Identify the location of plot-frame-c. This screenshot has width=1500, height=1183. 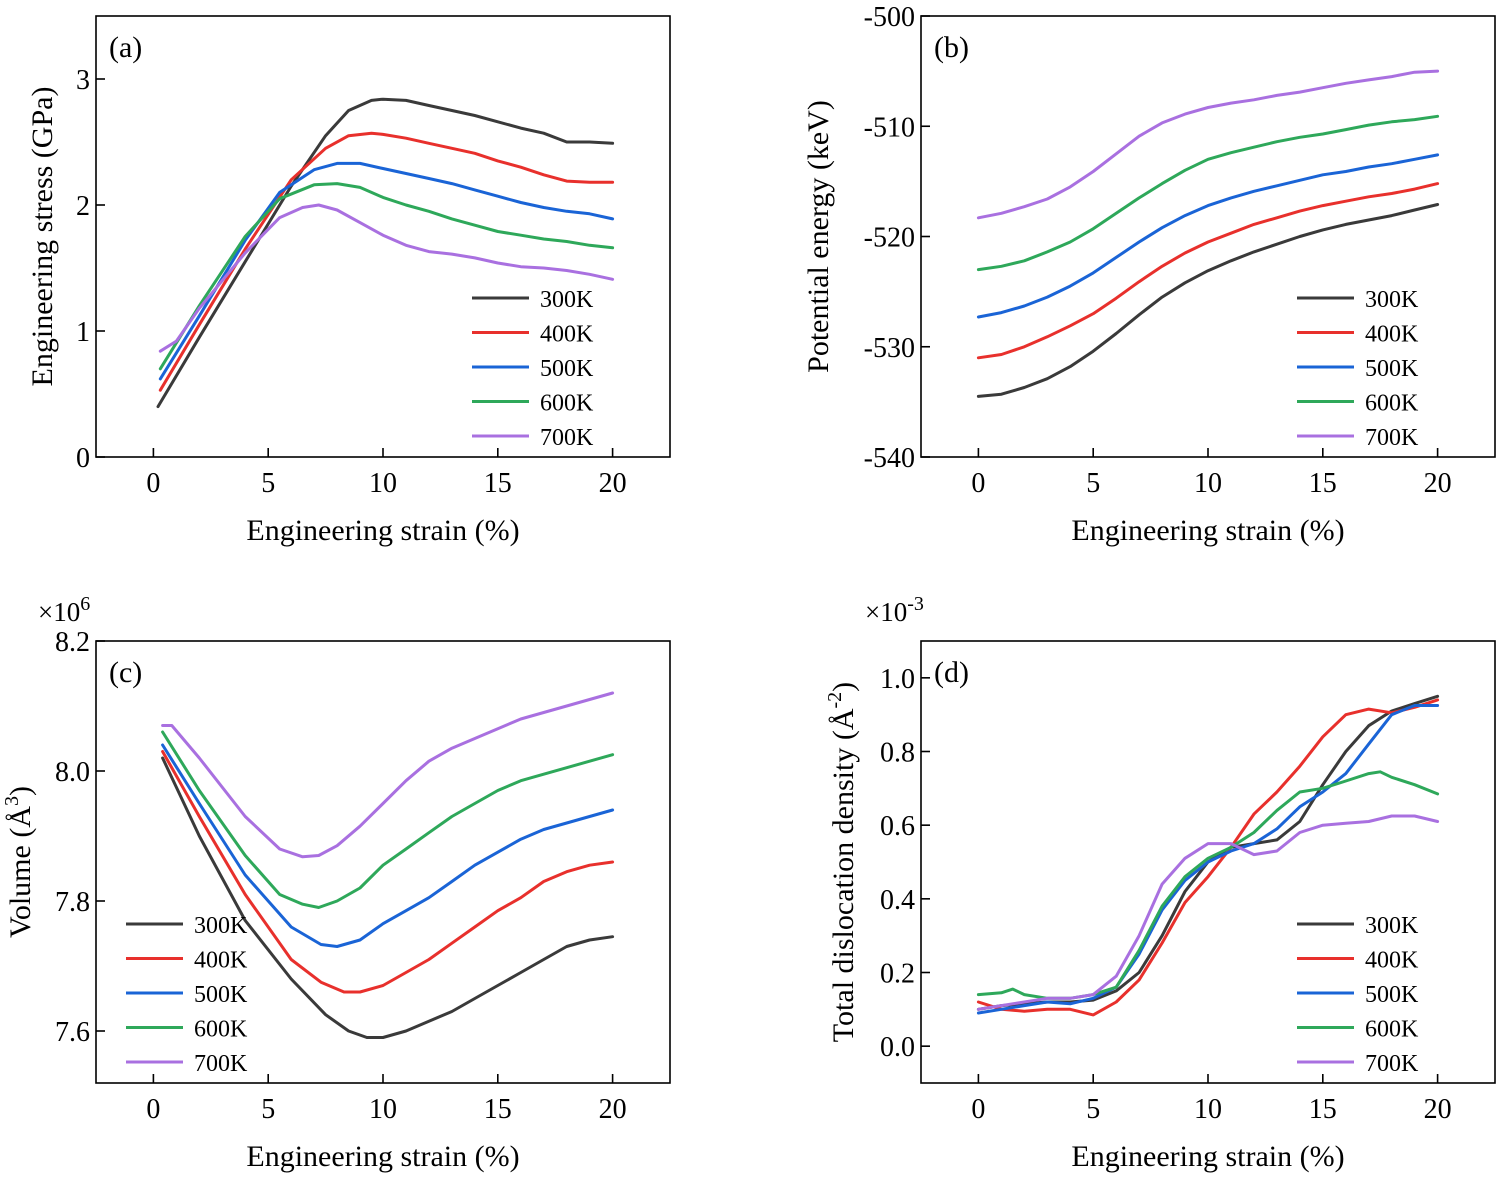
(383, 862).